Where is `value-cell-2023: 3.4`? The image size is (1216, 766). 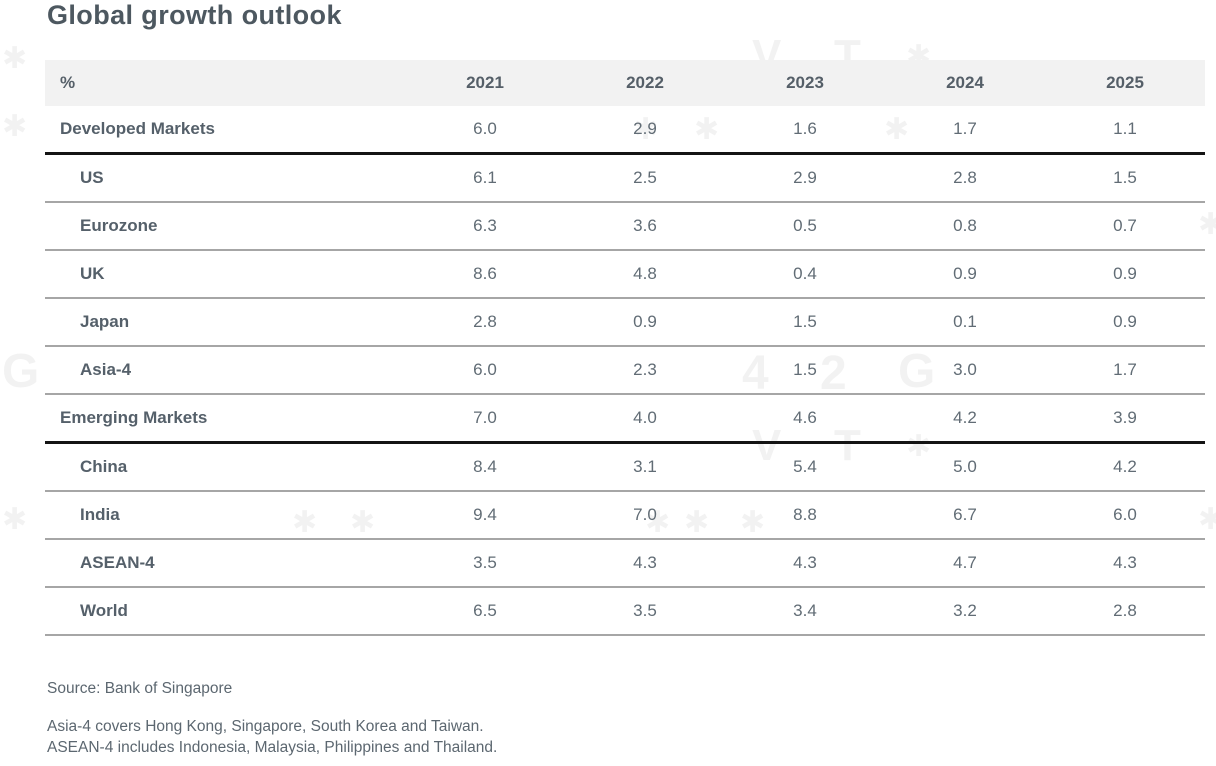 value-cell-2023: 3.4 is located at coordinates (805, 611).